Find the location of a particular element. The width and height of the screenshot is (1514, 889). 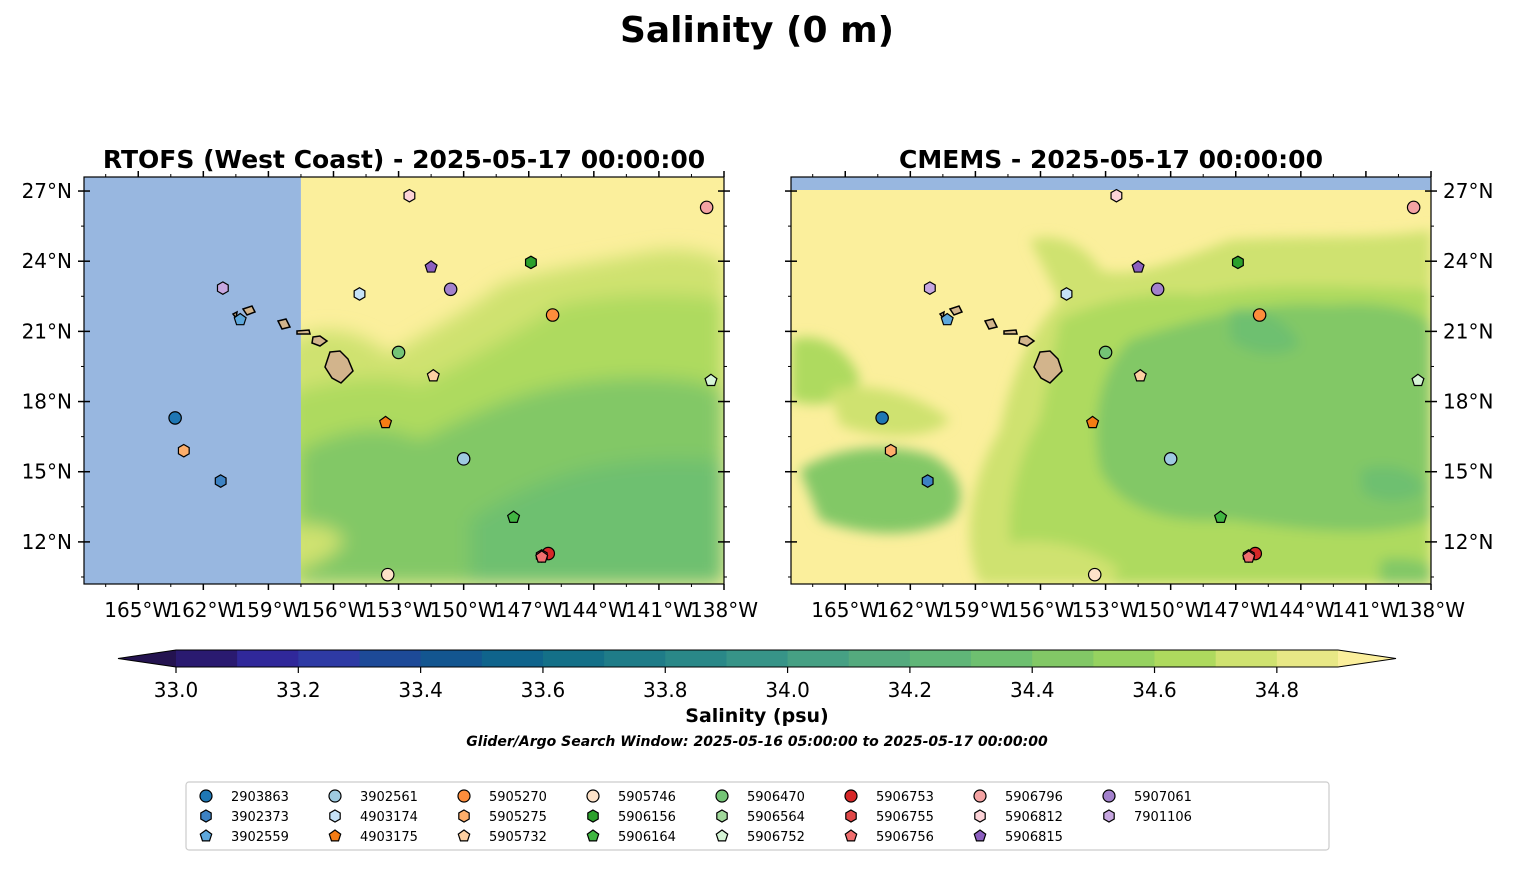

cmems-xtick-label: 165°W is located at coordinates (845, 610).